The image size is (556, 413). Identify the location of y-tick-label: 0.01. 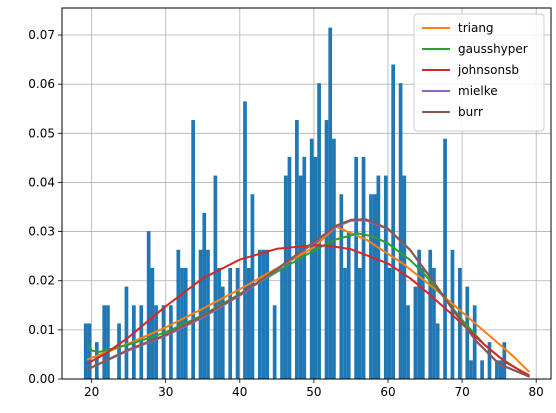
(41, 330).